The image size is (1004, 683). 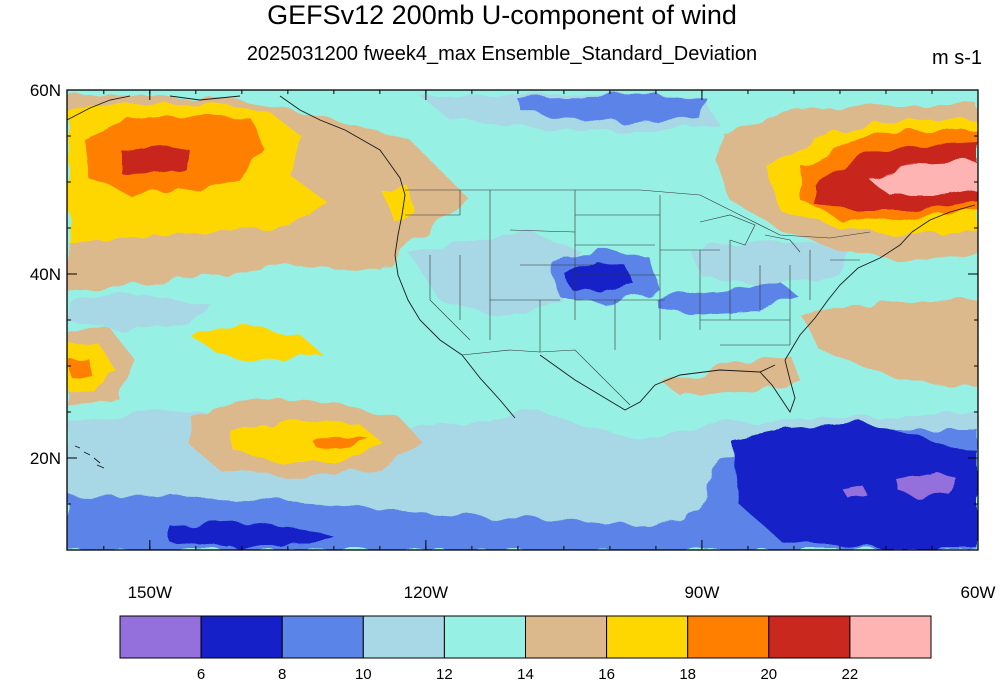 What do you see at coordinates (399, 205) in the screenshot?
I see `region-16-18-pnw` at bounding box center [399, 205].